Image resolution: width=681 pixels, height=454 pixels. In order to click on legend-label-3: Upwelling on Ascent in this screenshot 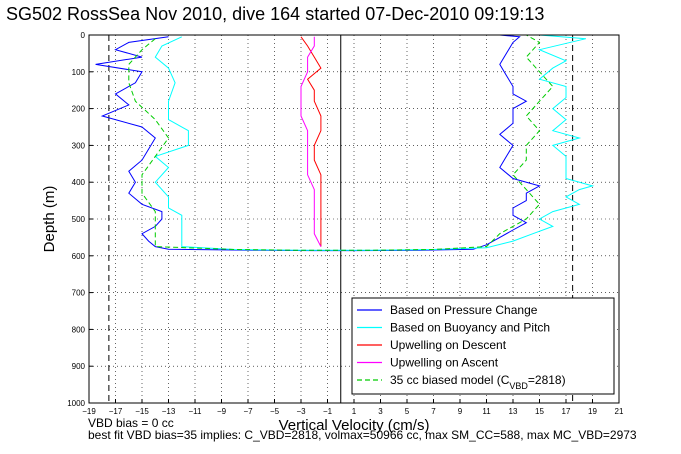, I will do `click(444, 363)`.